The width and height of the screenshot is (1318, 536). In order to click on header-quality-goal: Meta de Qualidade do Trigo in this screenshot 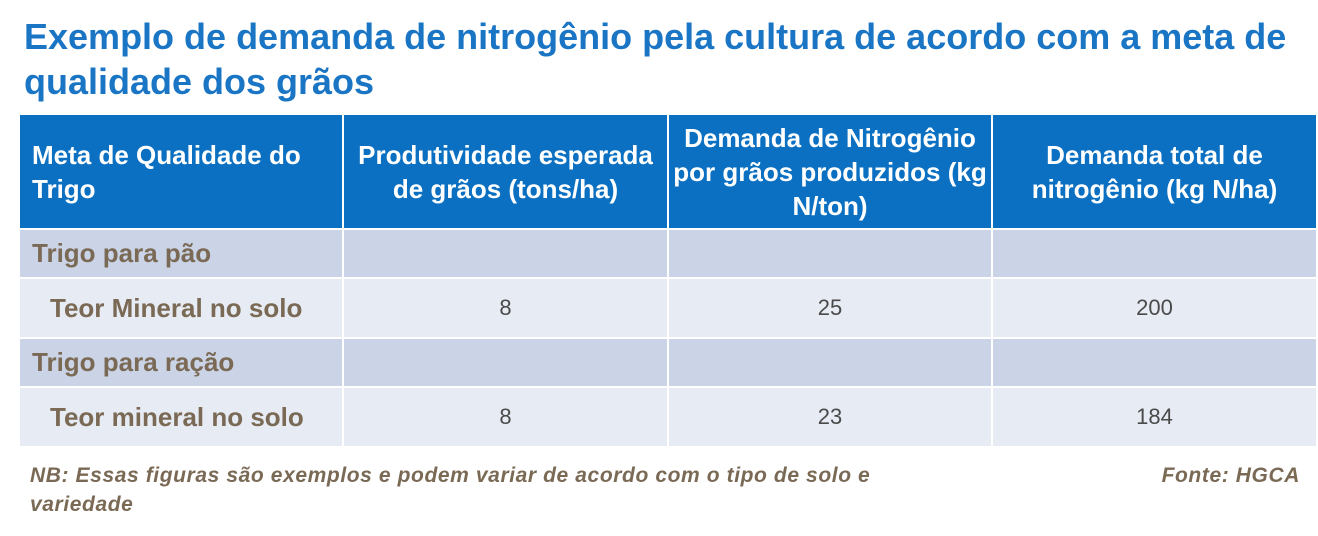, I will do `click(181, 171)`.